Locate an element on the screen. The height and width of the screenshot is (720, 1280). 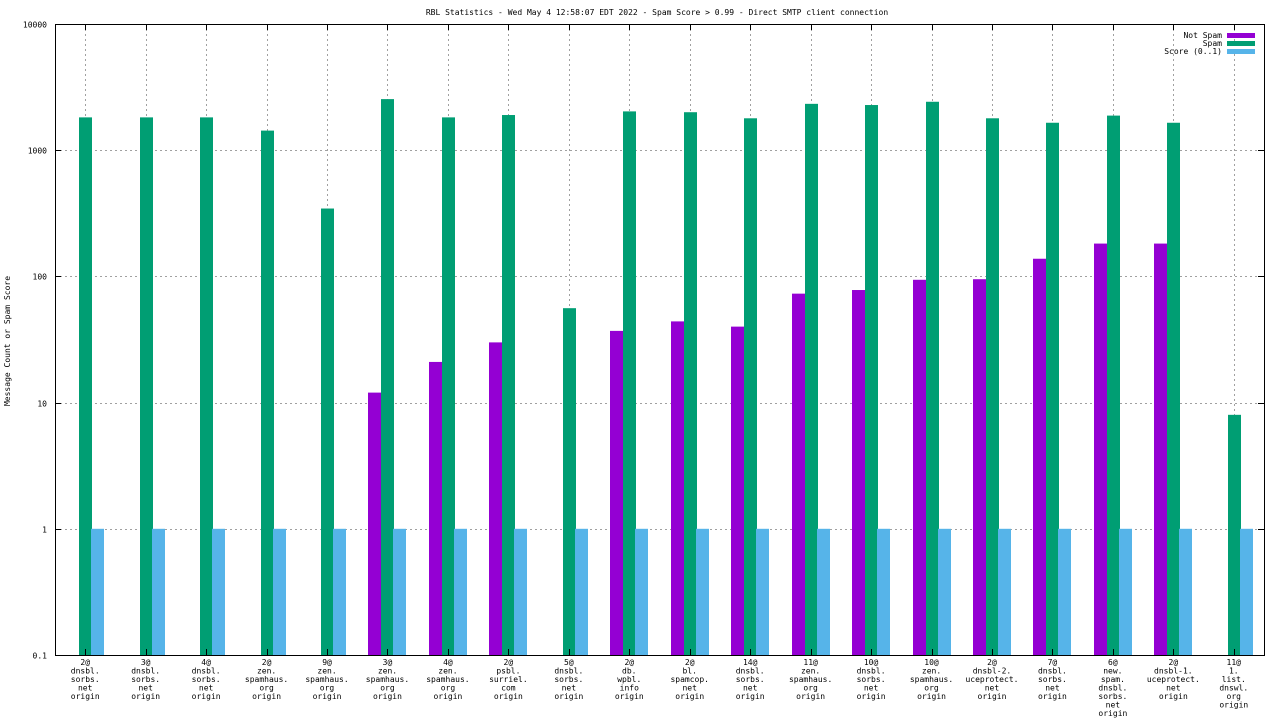
x-tick-label: 6@ is located at coordinates (1113, 662).